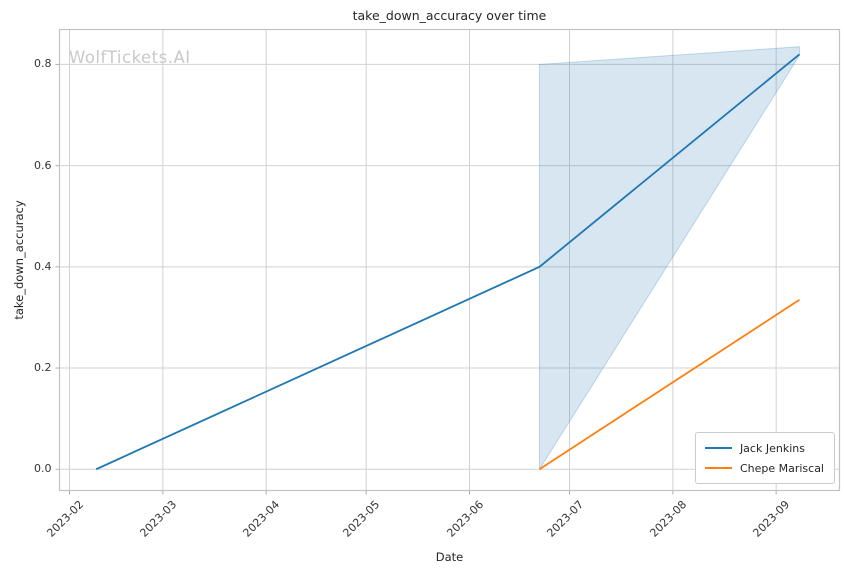 The image size is (844, 575). Describe the element at coordinates (449, 557) in the screenshot. I see `x-axis-label: Date` at that location.